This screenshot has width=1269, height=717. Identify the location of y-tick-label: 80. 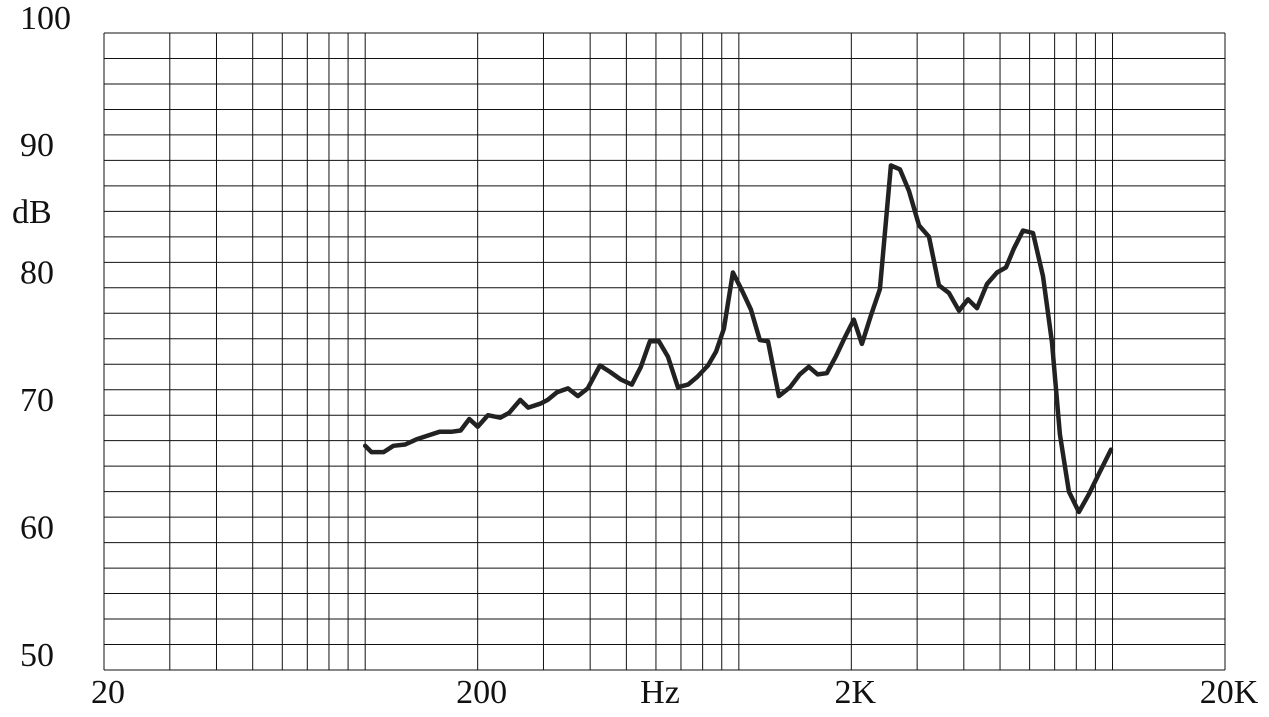
(37, 273).